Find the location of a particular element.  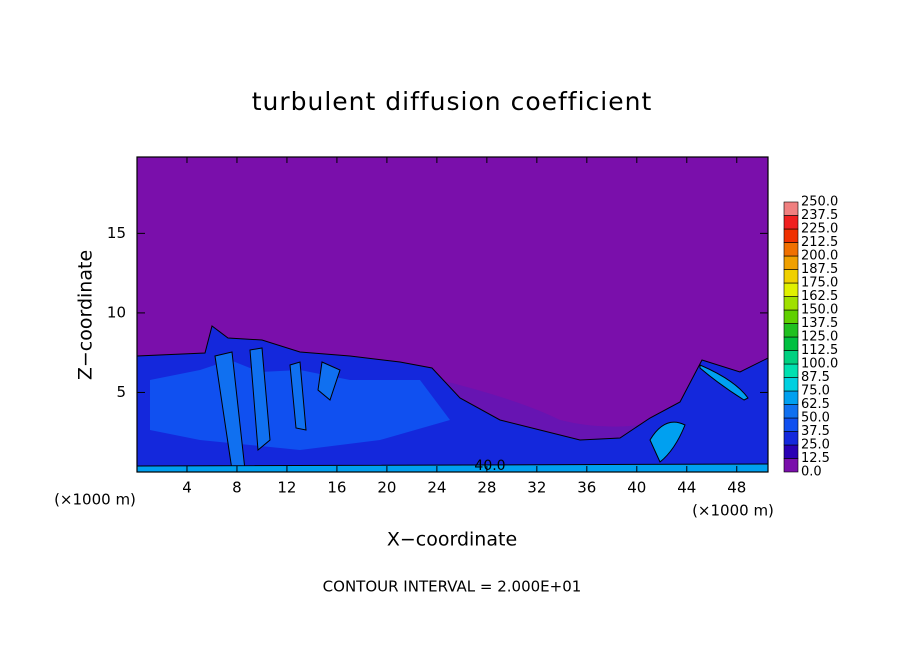

colorbar-label: 125.0 is located at coordinates (819, 337).